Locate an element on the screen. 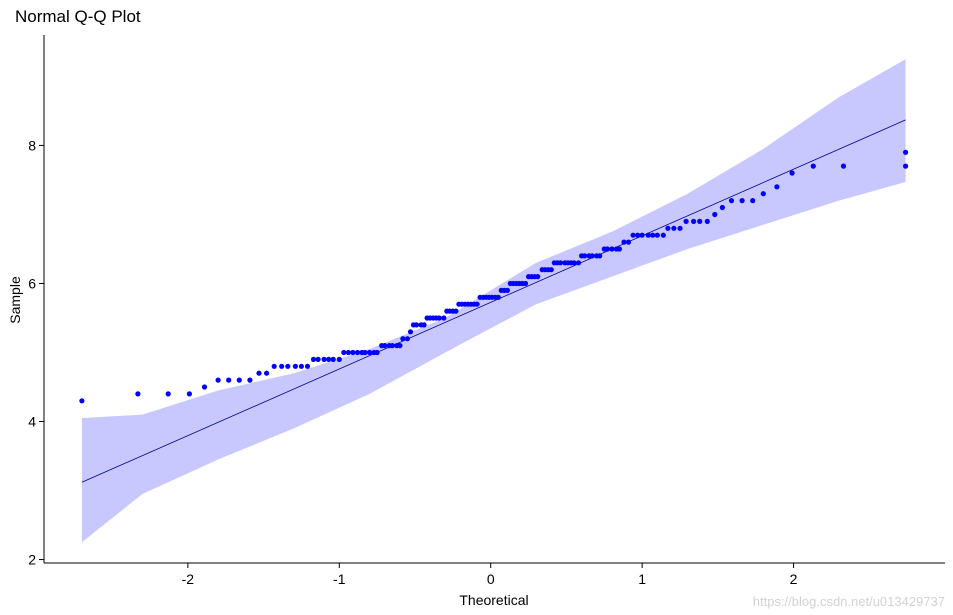 This screenshot has height=615, width=953. y-axis-label: Sample is located at coordinates (15, 300).